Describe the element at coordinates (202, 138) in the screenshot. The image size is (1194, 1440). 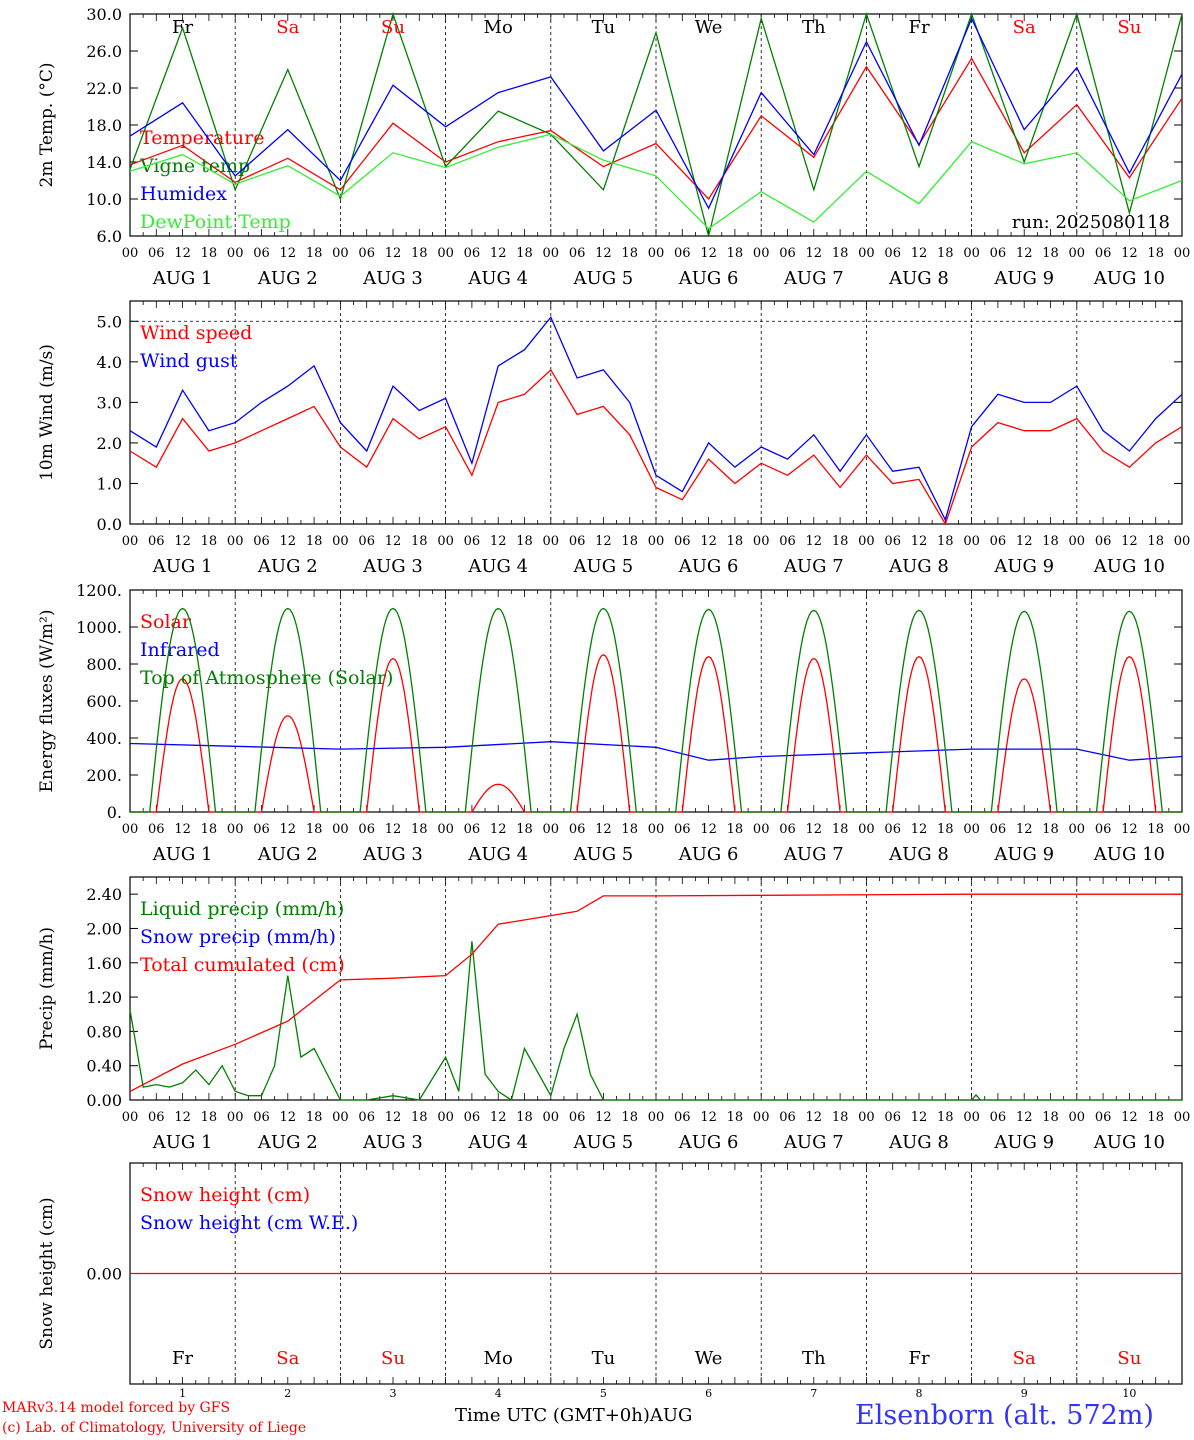
I see `temp-legend-entry: Temperature` at that location.